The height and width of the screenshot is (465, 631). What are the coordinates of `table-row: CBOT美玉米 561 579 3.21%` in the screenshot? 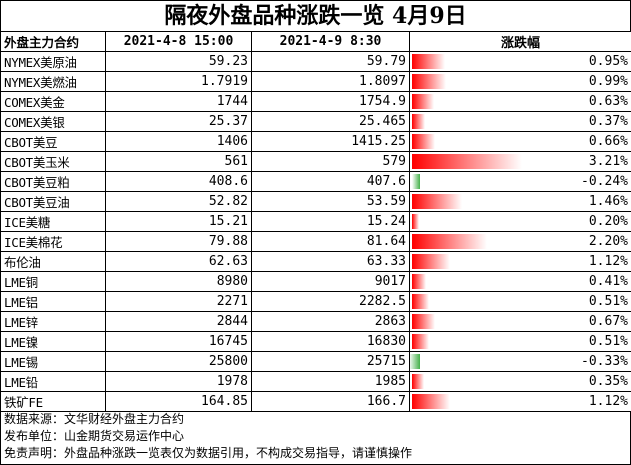 It's located at (315, 161).